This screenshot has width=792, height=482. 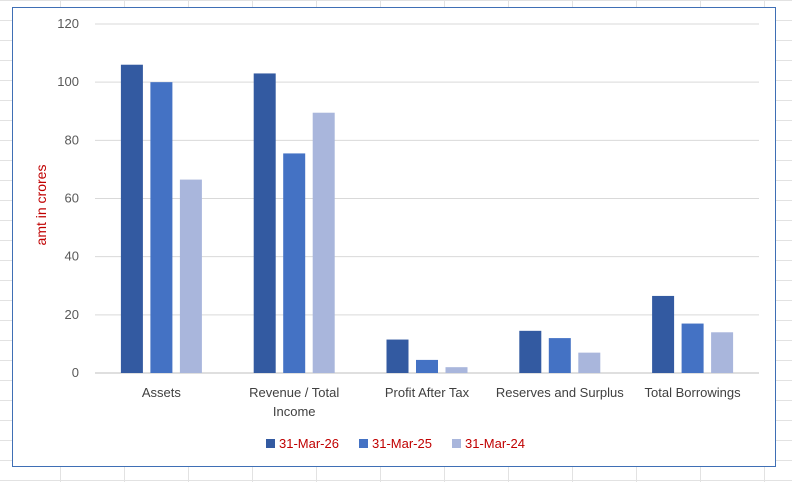 I want to click on y-tick-label: 40, so click(x=72, y=256).